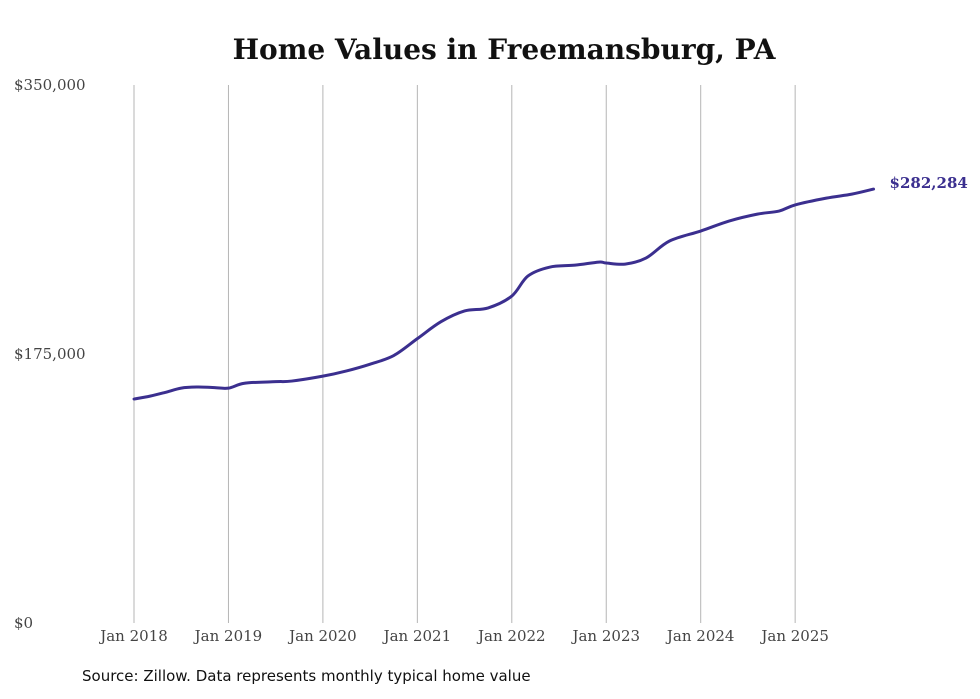  I want to click on x-tick-label: Jan 2022, so click(511, 636).